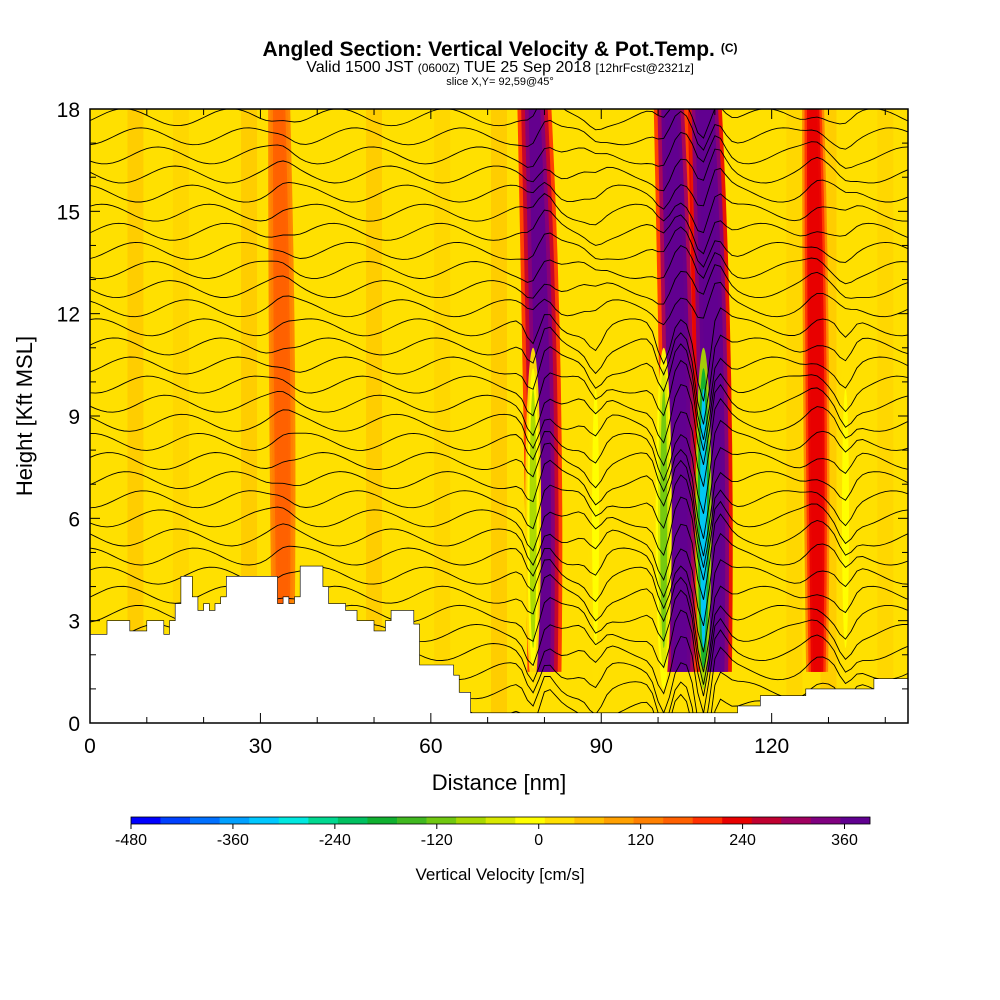 Image resolution: width=1000 pixels, height=1000 pixels. I want to click on colorbar: -480 -360 -240 -120 0 120 240 360, so click(493, 832).